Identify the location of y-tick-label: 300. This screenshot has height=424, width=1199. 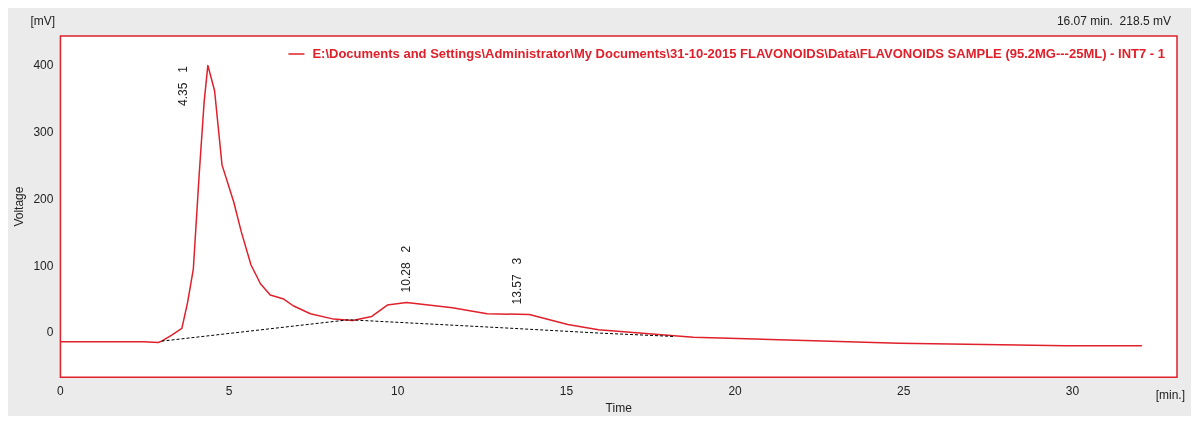
(43, 132).